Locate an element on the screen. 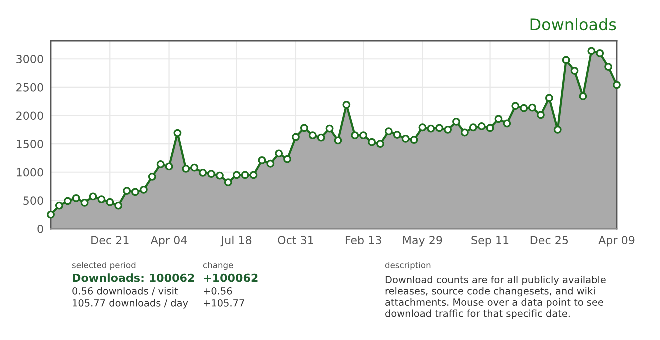 Image resolution: width=660 pixels, height=340 pixels. text: description is located at coordinates (408, 266).